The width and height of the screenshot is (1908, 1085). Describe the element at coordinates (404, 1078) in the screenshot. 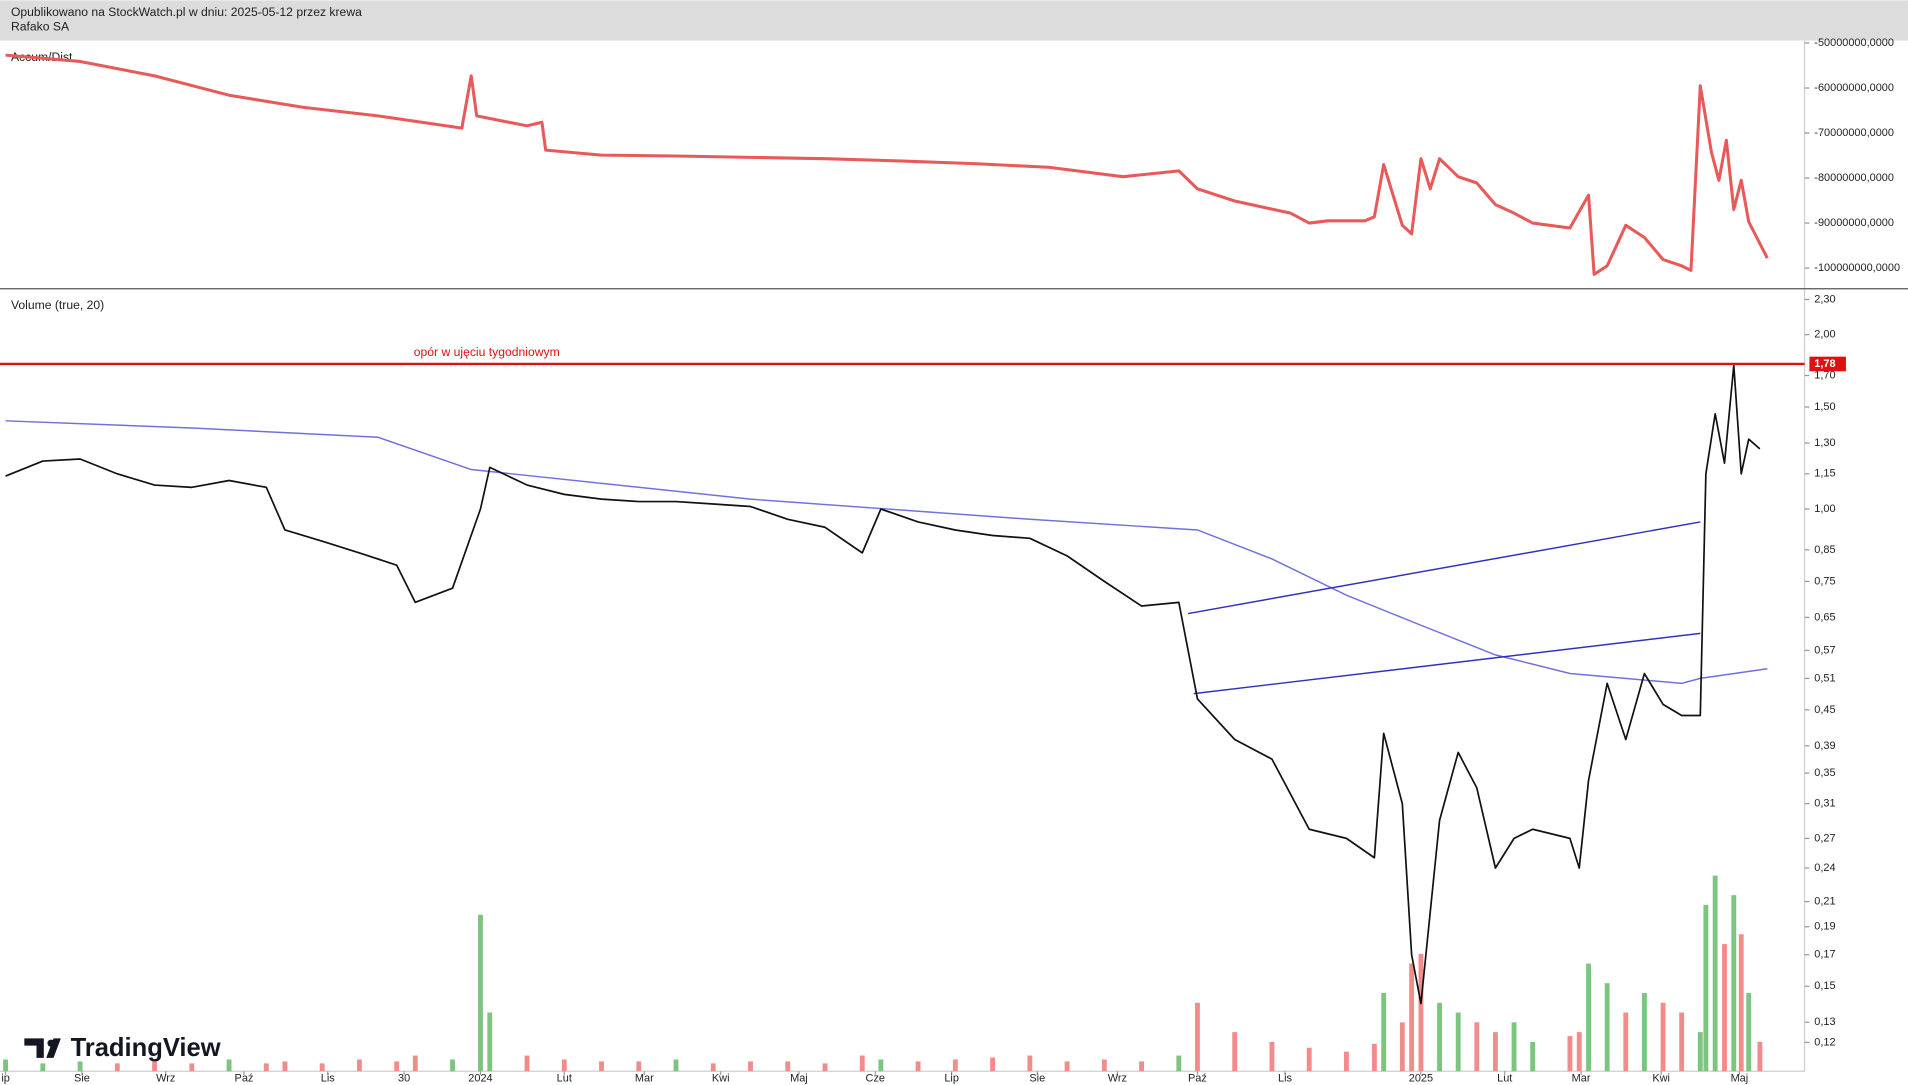

I see `x-tick-label: 30` at that location.